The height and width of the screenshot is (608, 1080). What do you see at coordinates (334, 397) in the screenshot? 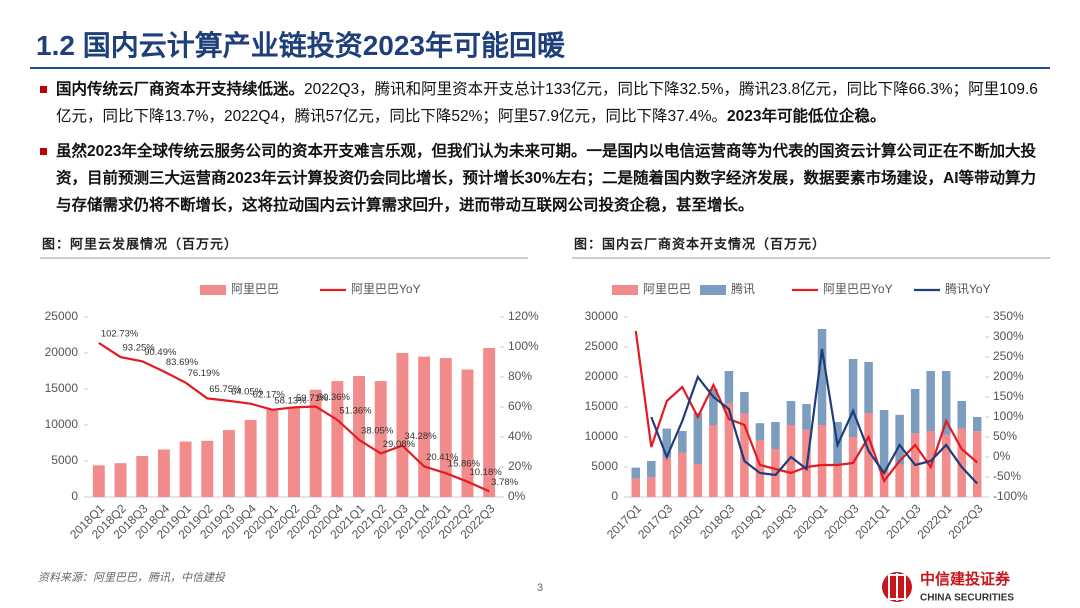
I see `data-label: 60.36%` at bounding box center [334, 397].